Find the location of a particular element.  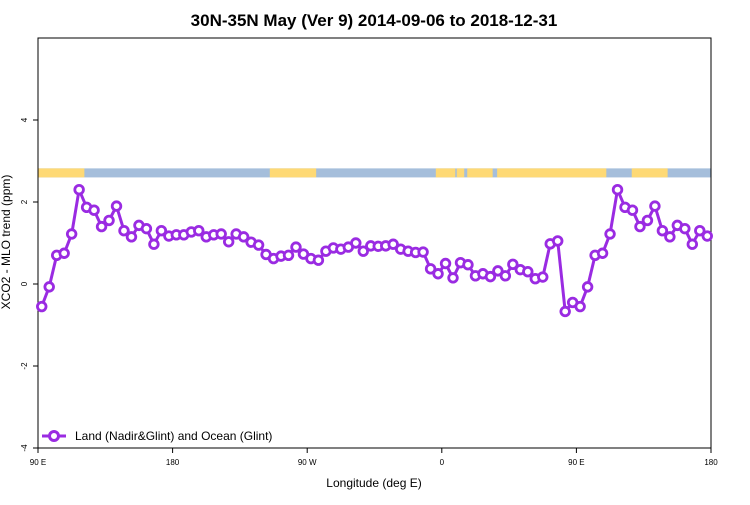

y-tick-label: 4 is located at coordinates (24, 119).